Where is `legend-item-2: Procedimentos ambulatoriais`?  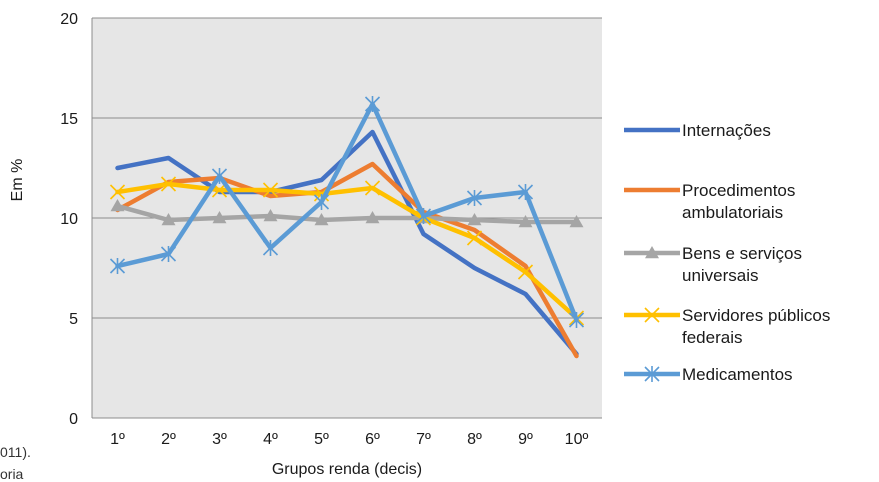
legend-item-2: Procedimentos ambulatoriais is located at coordinates (709, 201).